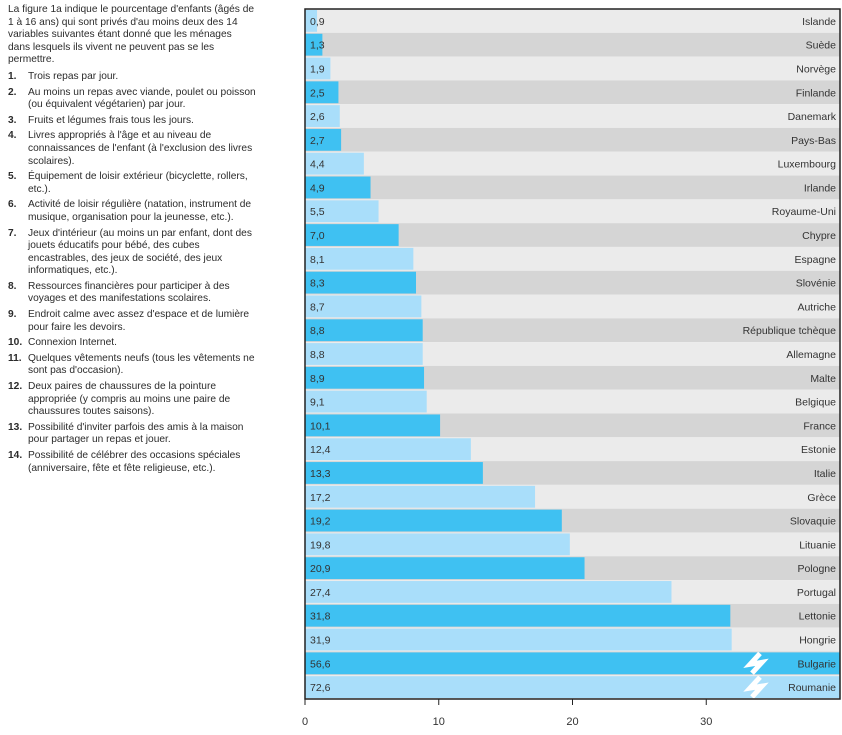  I want to click on bar-value-label: 8,3, so click(317, 284).